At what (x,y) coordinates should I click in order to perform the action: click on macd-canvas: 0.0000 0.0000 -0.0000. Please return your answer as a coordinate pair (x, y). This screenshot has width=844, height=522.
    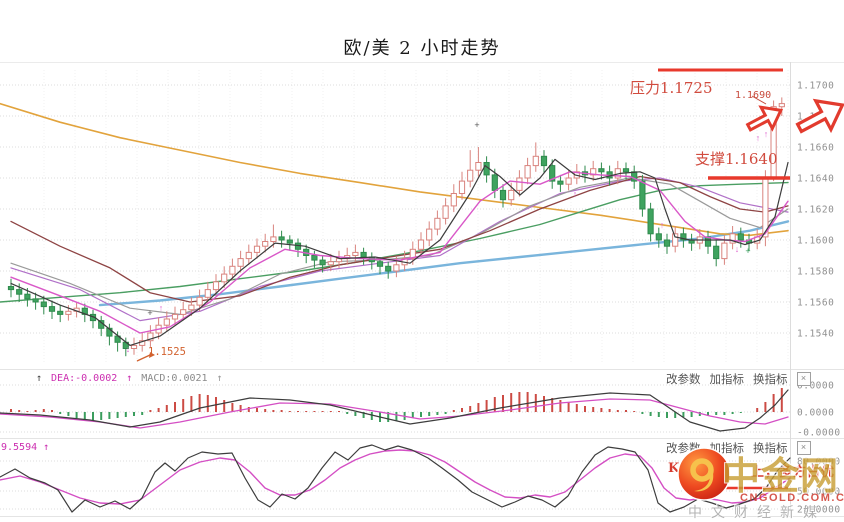
    Looking at the image, I should click on (422, 404).